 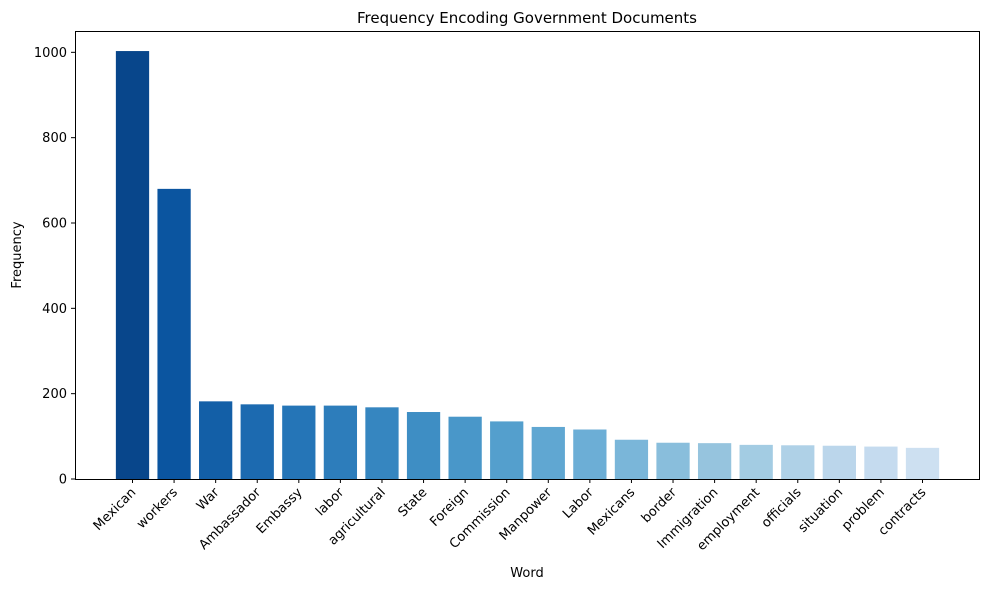 I want to click on y-axis-label: Frequency, so click(x=17, y=254).